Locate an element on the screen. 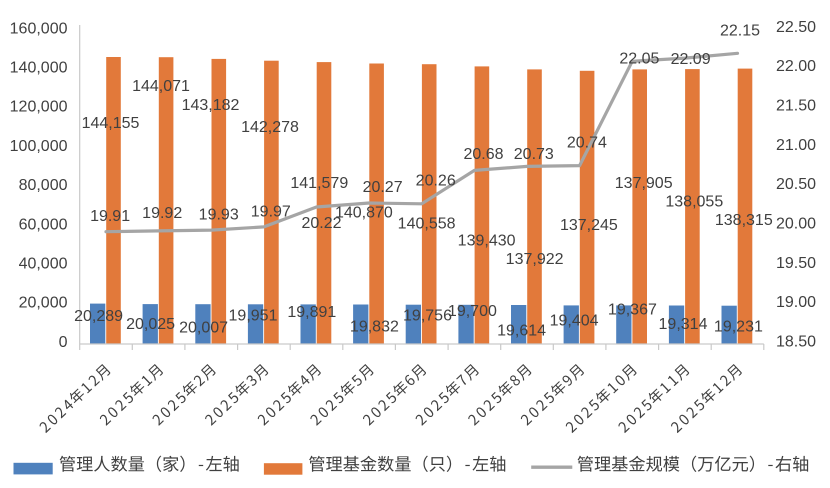 The width and height of the screenshot is (830, 488). svg-text: 19,367 is located at coordinates (632, 310).